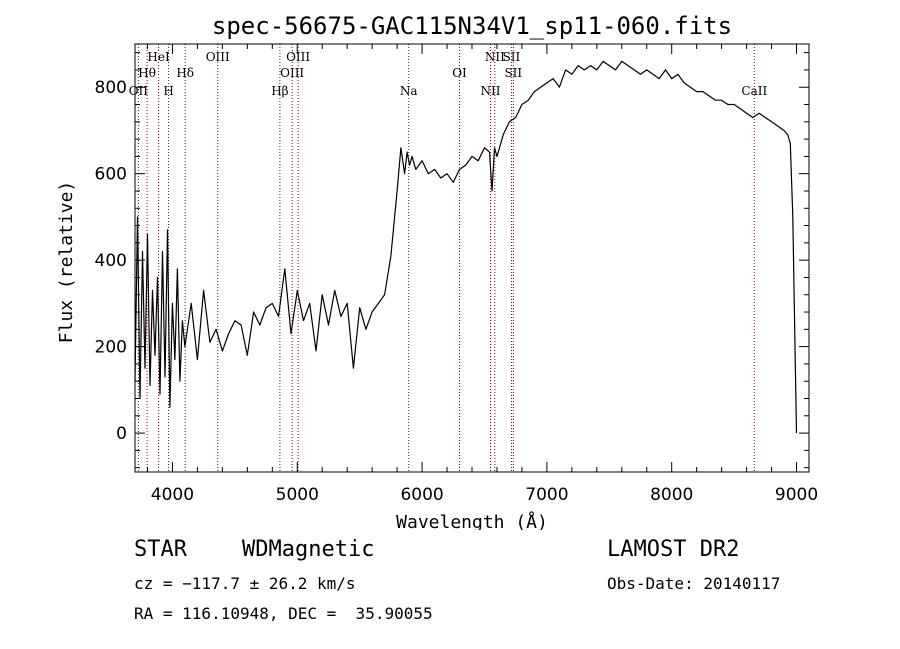 The image size is (900, 649). I want to click on chart-title: spec-56675-GAC115N34V1_sp11-060.fits, so click(472, 26).